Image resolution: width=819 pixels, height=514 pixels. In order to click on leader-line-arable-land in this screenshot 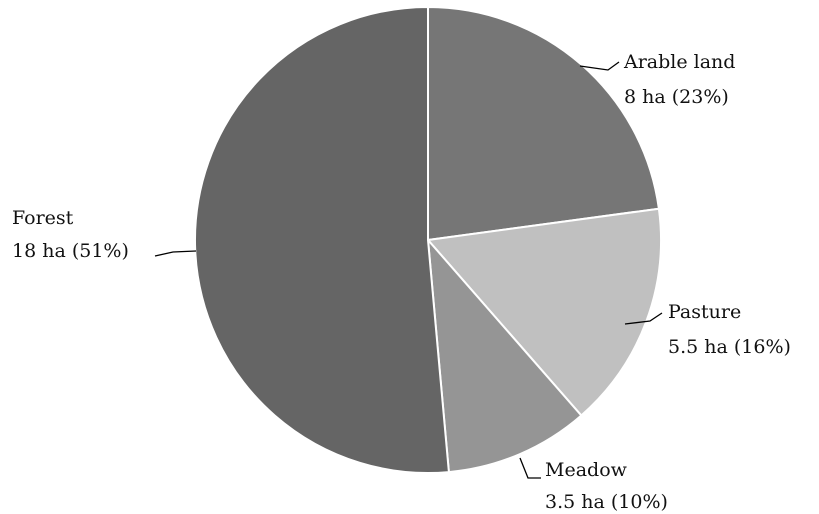, I will do `click(599, 66)`.